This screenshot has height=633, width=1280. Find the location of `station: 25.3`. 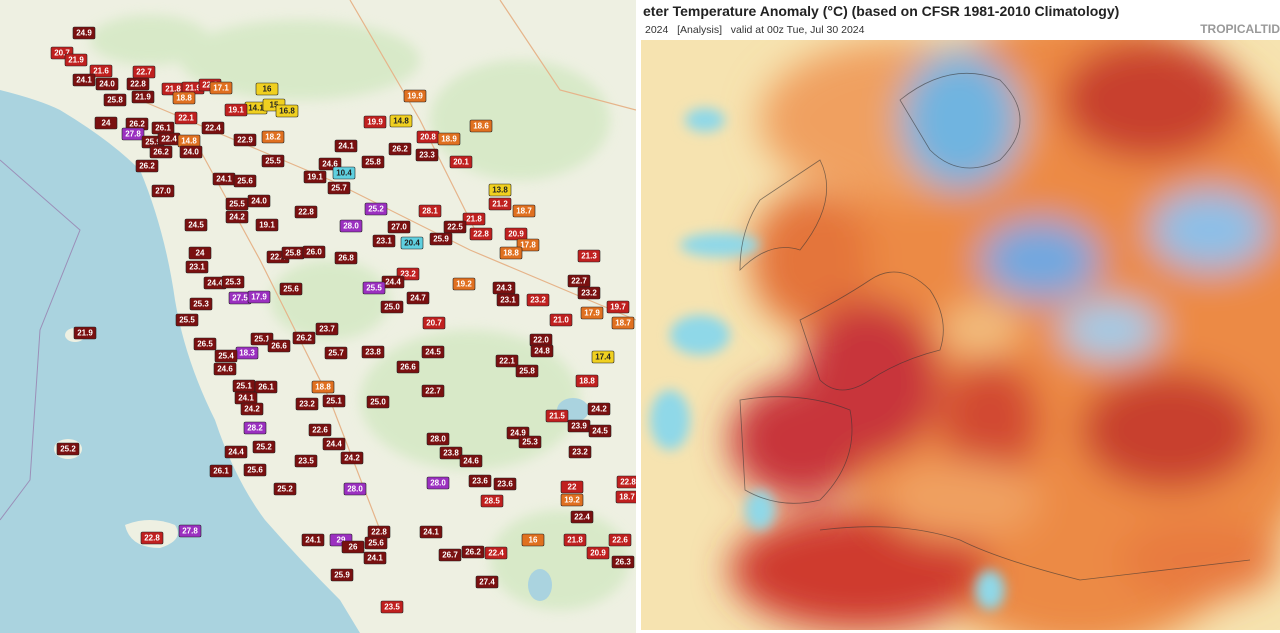

station: 25.3 is located at coordinates (201, 304).